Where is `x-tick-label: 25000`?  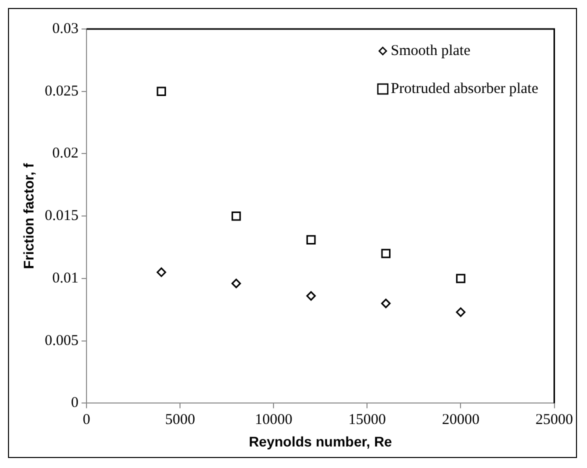
x-tick-label: 25000 is located at coordinates (554, 420).